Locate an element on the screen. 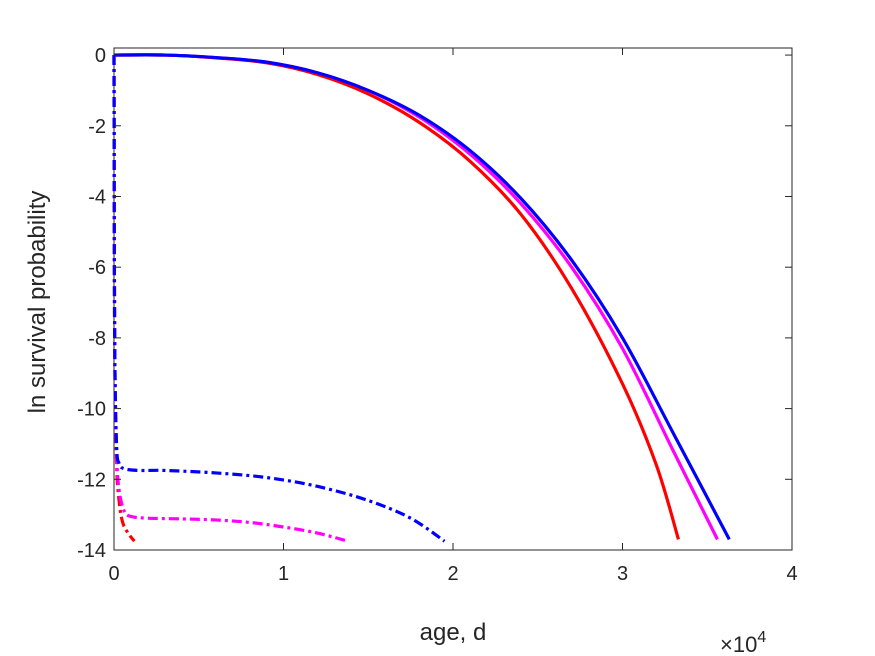 This screenshot has height=656, width=875. y-tick-label: -10 is located at coordinates (91, 410).